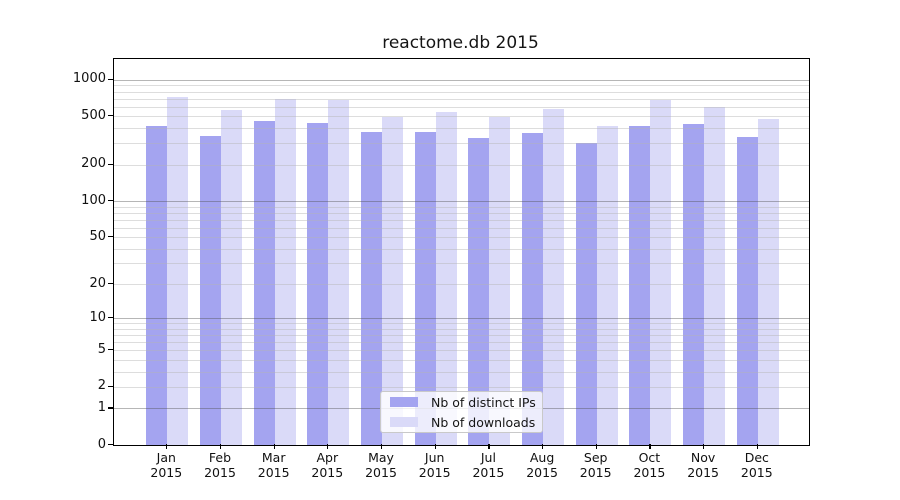  What do you see at coordinates (97, 236) in the screenshot?
I see `y-tick-label-50: 50` at bounding box center [97, 236].